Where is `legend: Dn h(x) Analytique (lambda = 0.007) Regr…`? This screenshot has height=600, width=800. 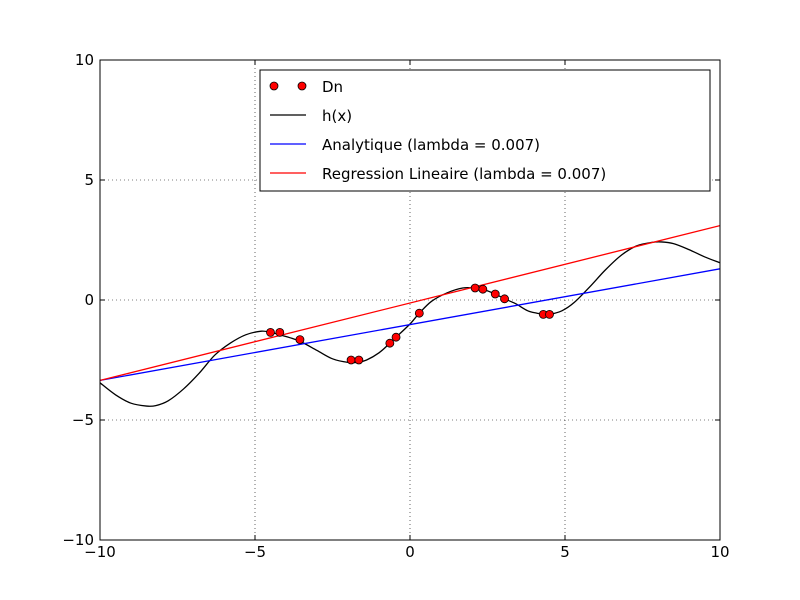
legend: Dn h(x) Analytique (lambda = 0.007) Regr… is located at coordinates (485, 130).